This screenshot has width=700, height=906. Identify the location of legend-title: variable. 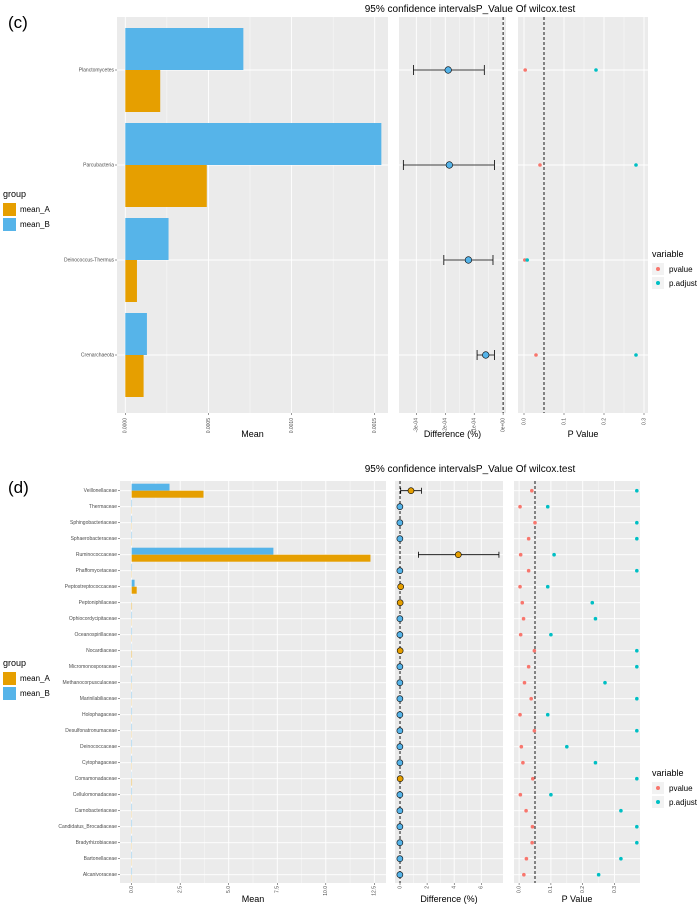
(668, 773).